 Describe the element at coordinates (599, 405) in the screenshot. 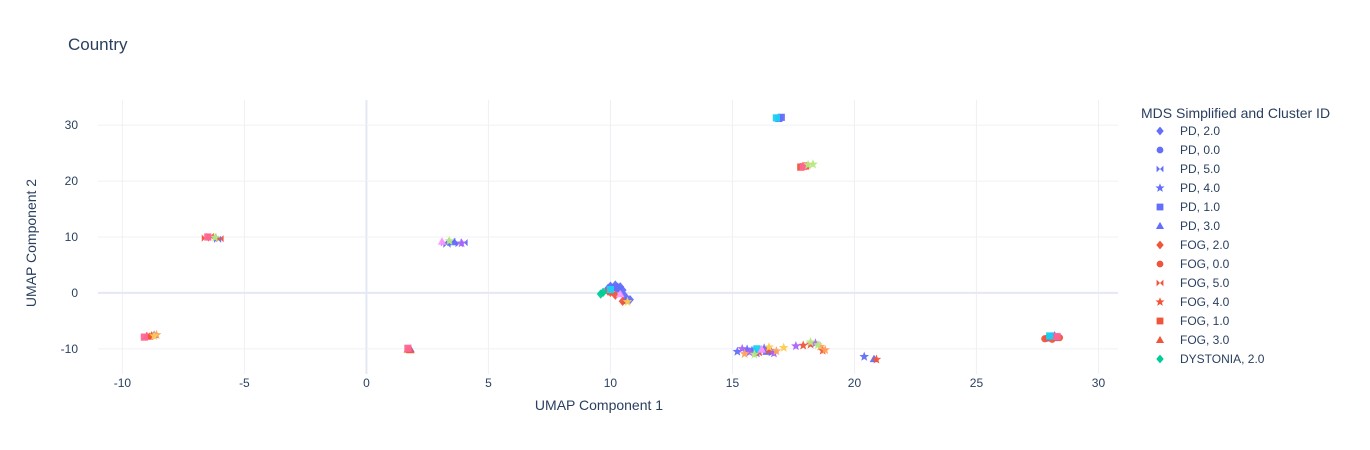

I see `x-axis-title: UMAP Component 1` at that location.